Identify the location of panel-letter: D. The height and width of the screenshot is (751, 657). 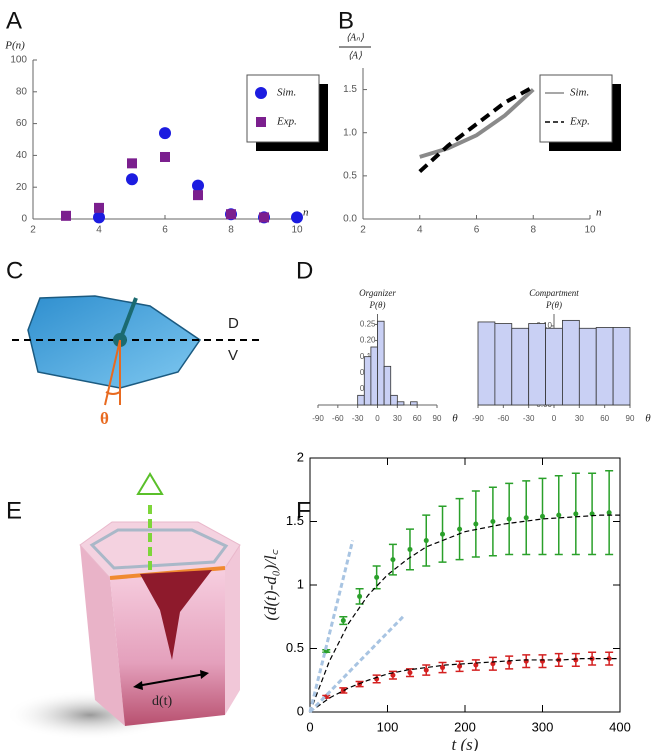
(304, 270).